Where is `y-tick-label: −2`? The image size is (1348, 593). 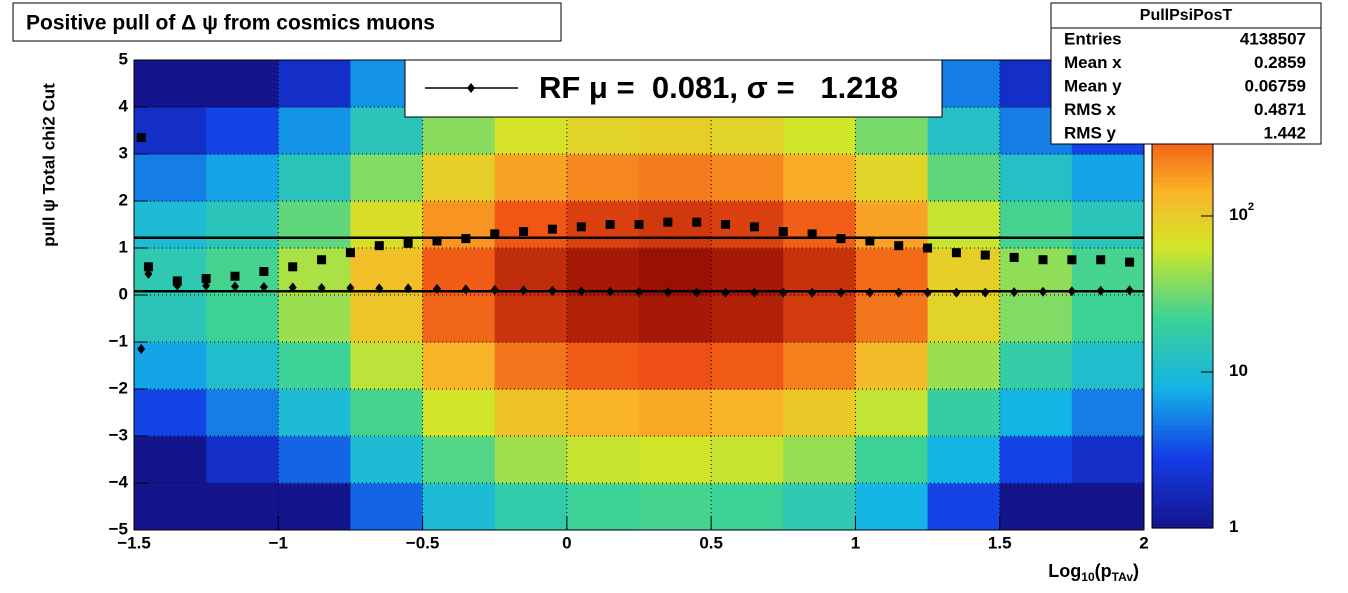
y-tick-label: −2 is located at coordinates (118, 387).